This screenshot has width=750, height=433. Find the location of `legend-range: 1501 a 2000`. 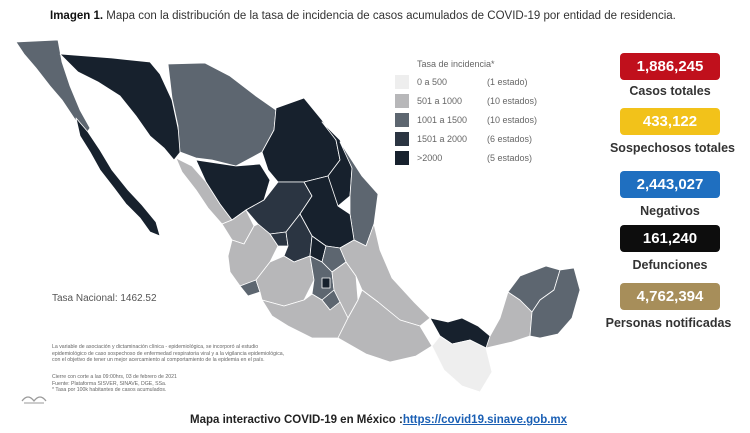

legend-range: 1501 a 2000 is located at coordinates (442, 138).